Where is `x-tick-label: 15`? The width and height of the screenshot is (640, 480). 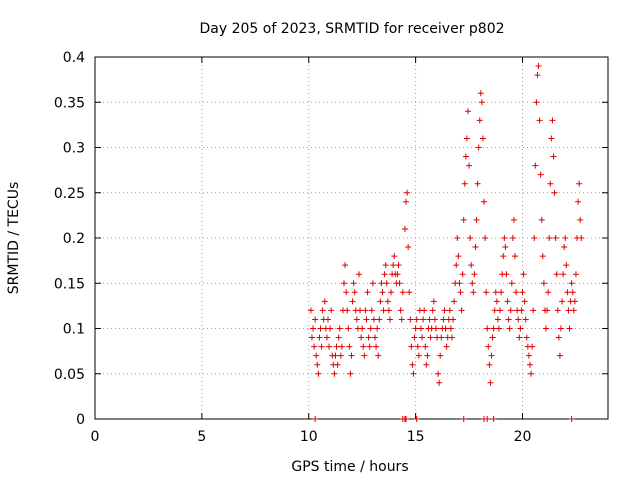
x-tick-label: 15 is located at coordinates (416, 437).